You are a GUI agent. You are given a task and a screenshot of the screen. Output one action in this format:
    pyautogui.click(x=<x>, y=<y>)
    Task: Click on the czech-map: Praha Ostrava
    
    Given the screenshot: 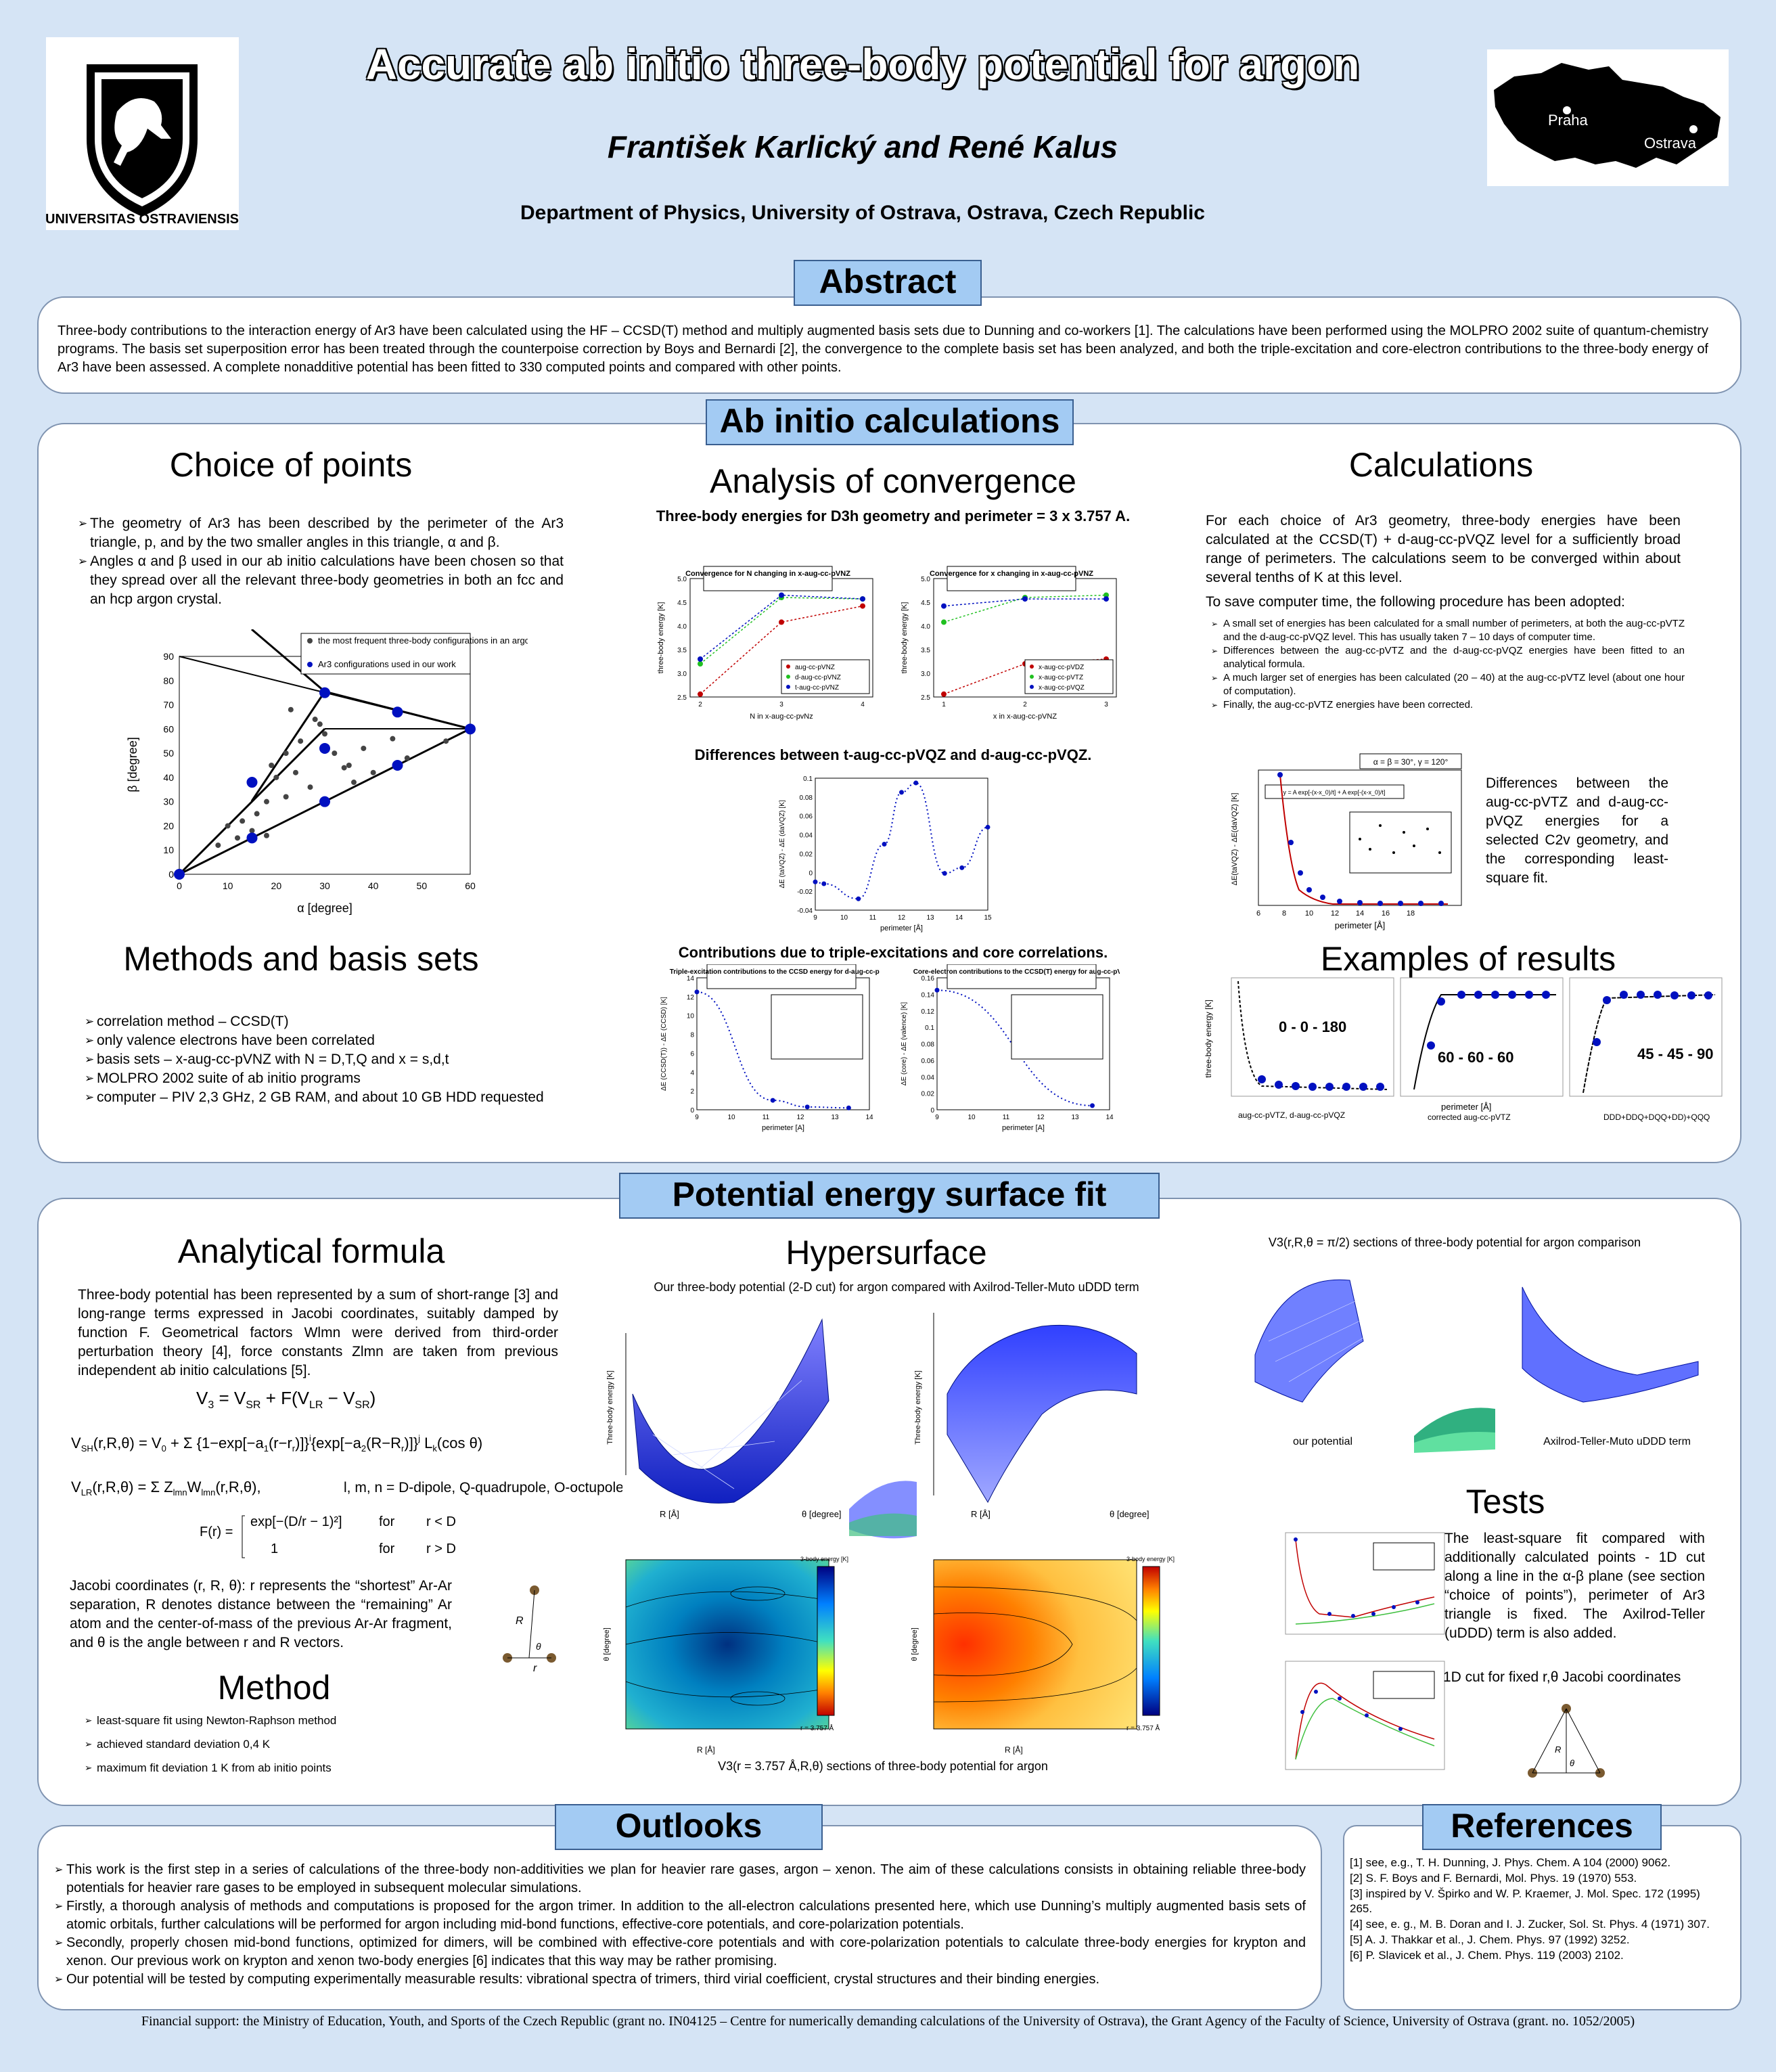 What is the action you would take?
    pyautogui.click(x=1608, y=117)
    